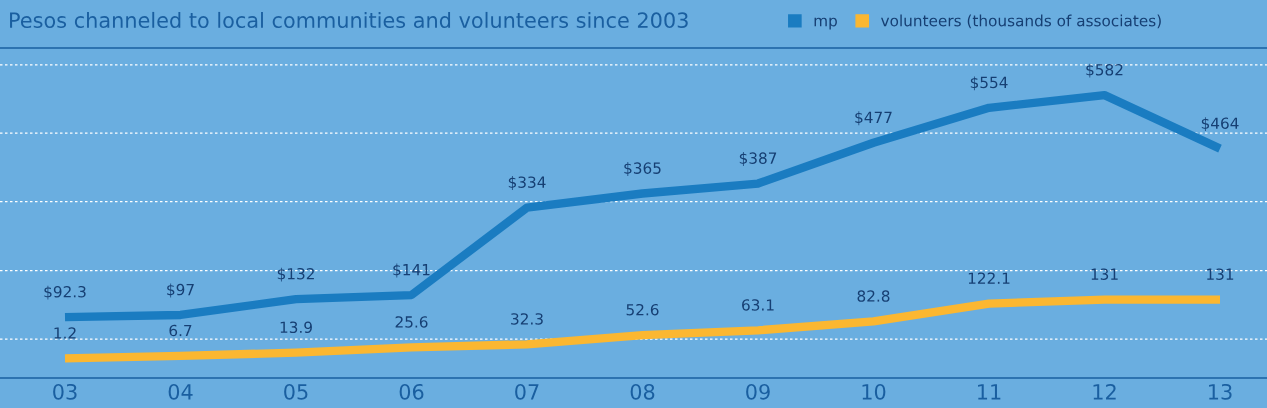 This screenshot has height=408, width=1267. I want to click on data-label: 25.6, so click(411, 322).